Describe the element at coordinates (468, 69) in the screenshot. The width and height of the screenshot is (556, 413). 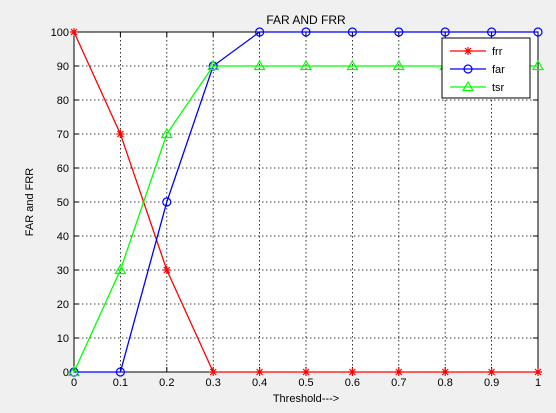
I see `legend-marker-far` at that location.